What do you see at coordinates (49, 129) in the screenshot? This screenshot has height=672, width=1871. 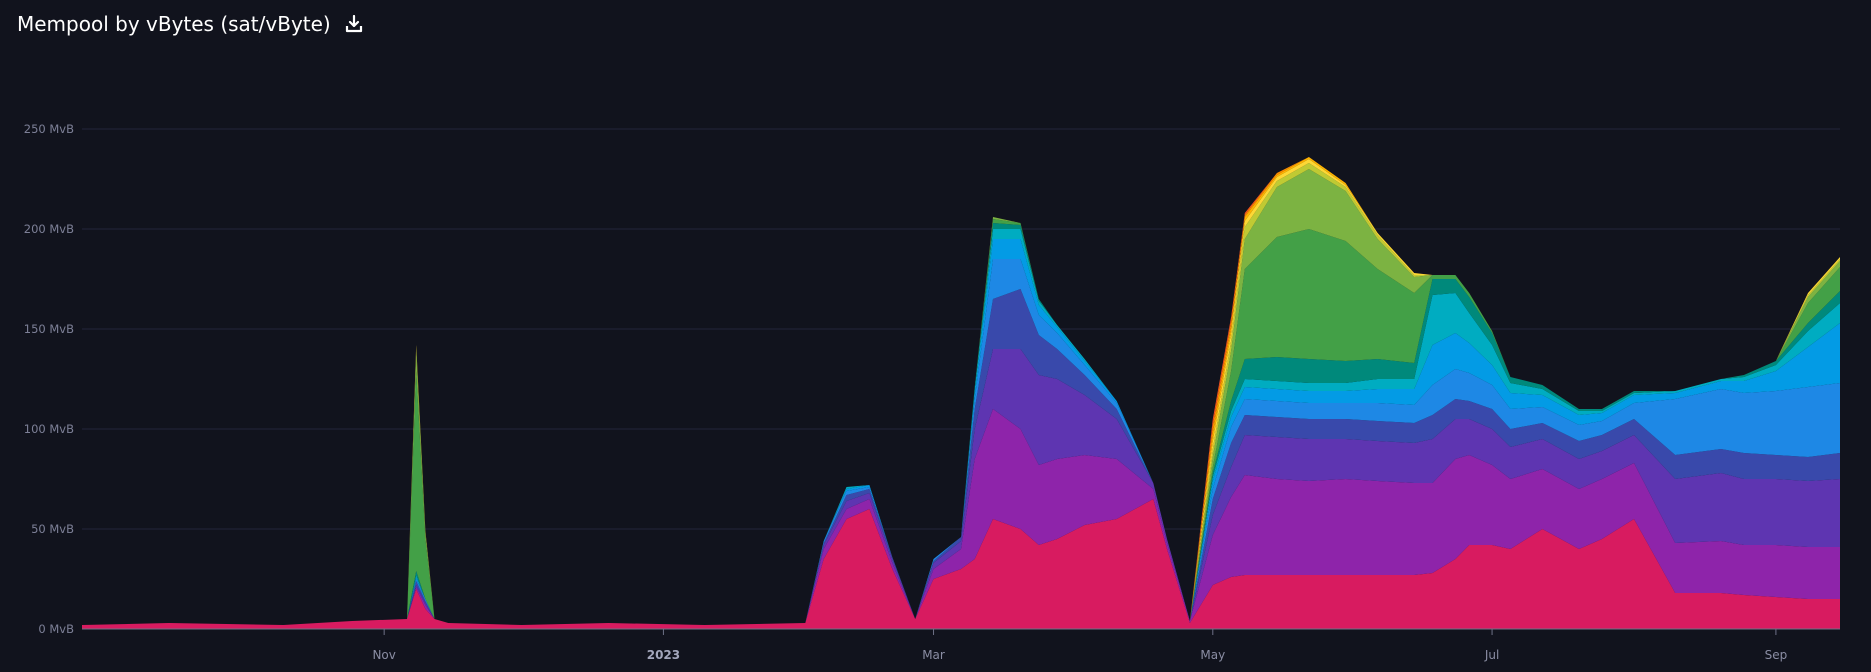 I see `y-tick-label: 250 MvB` at bounding box center [49, 129].